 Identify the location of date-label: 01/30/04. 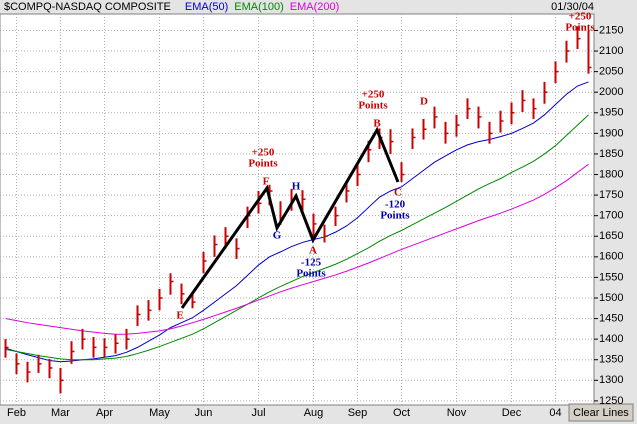
(572, 7).